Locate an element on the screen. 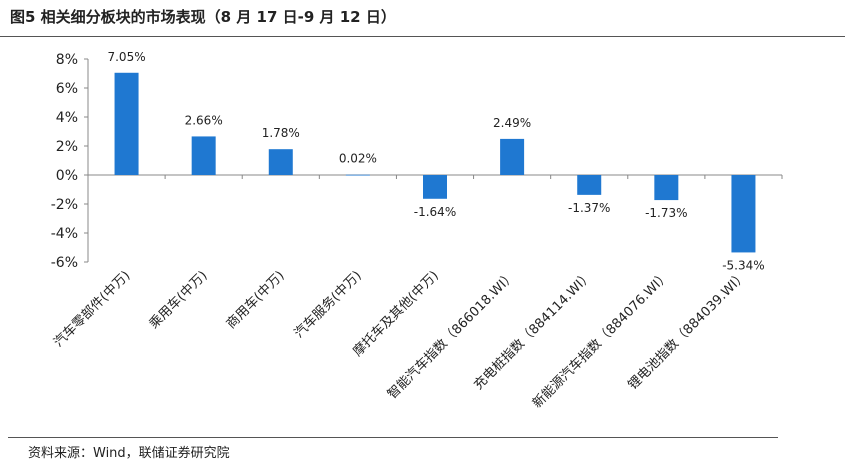 The width and height of the screenshot is (845, 465). y-tick-label: 2% is located at coordinates (67, 147).